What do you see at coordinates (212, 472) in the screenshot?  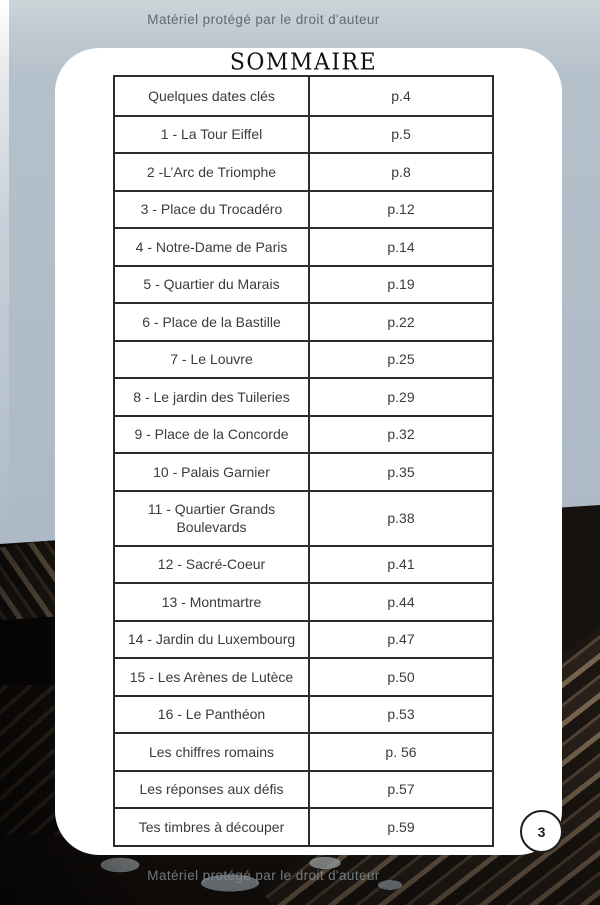 I see `toc-entry-label: 10 - Palais Garnier` at bounding box center [212, 472].